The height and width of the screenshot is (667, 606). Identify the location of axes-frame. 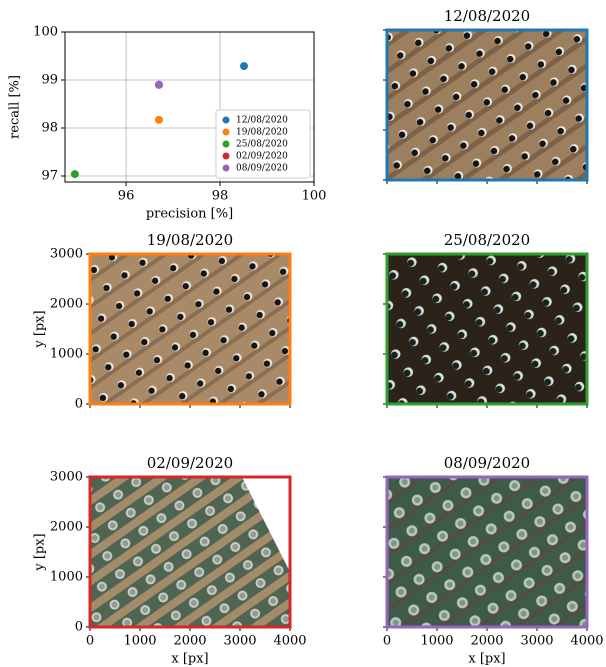
(189, 107).